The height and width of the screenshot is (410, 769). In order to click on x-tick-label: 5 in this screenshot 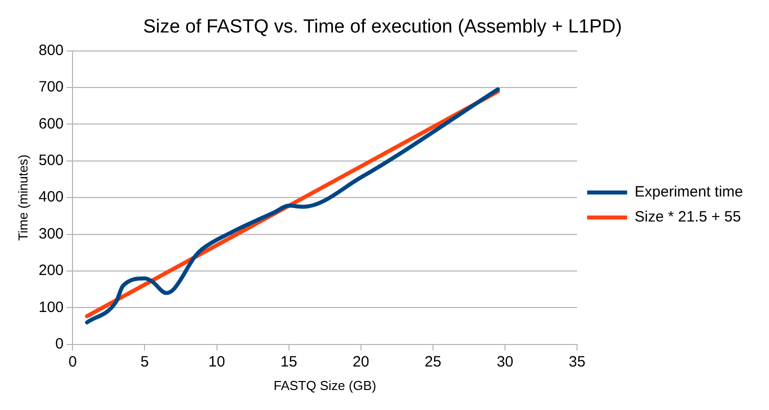, I will do `click(144, 362)`.